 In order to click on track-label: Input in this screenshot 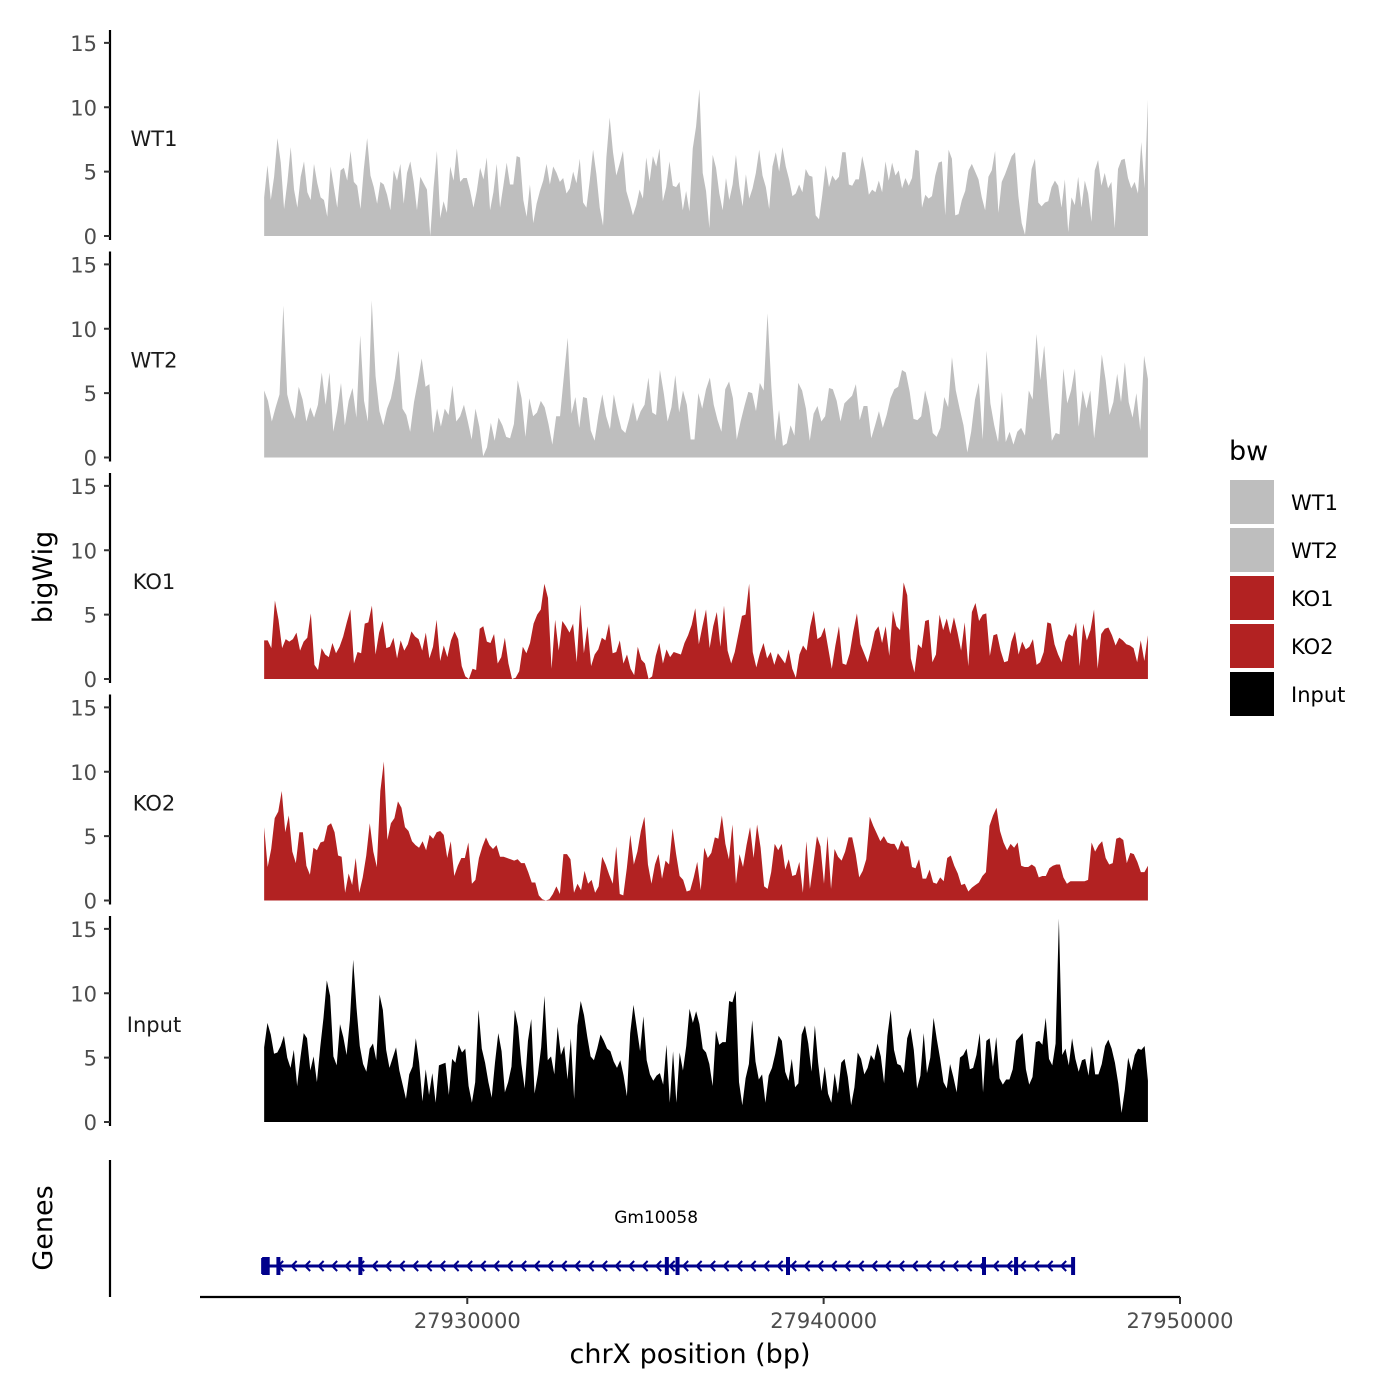, I will do `click(154, 1025)`.